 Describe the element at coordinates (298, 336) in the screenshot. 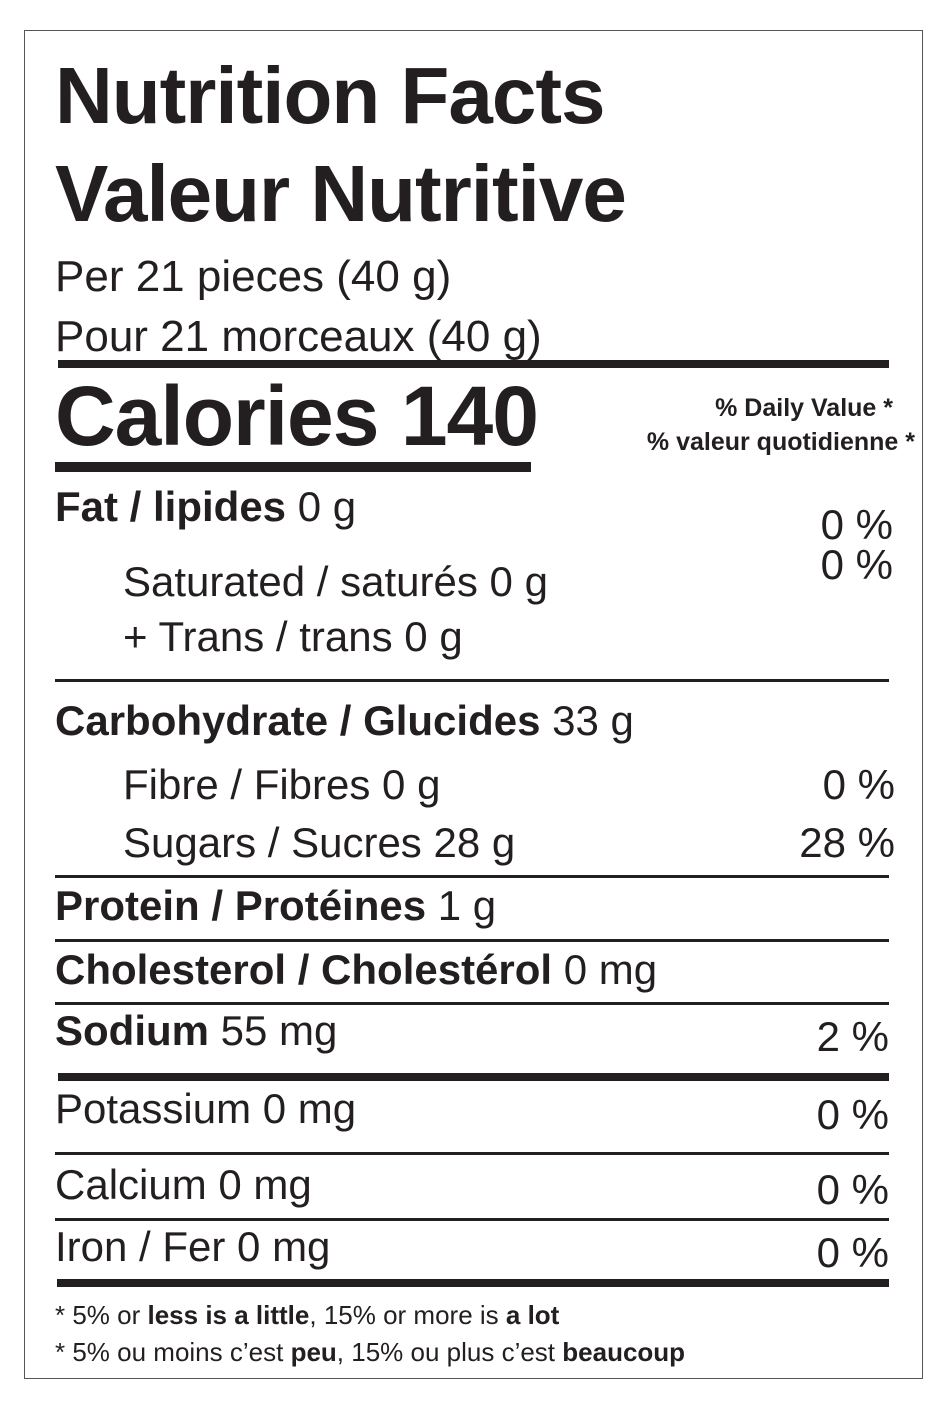

I see `serving-fr: Pour 21 morceaux (40 g)` at that location.